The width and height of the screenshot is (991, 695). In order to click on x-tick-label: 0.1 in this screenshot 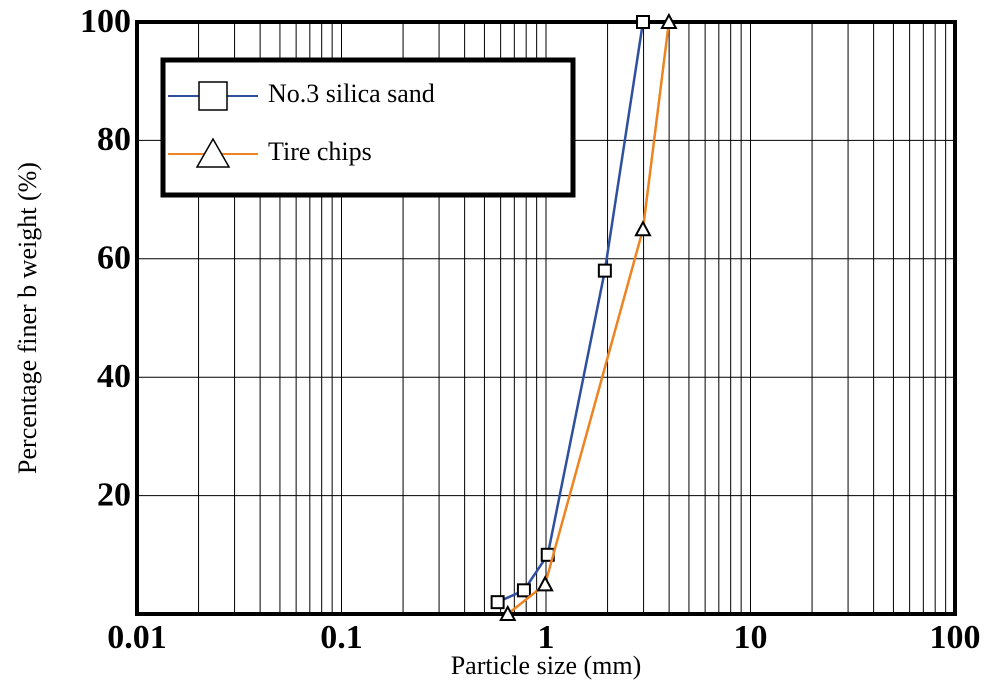, I will do `click(341, 637)`.